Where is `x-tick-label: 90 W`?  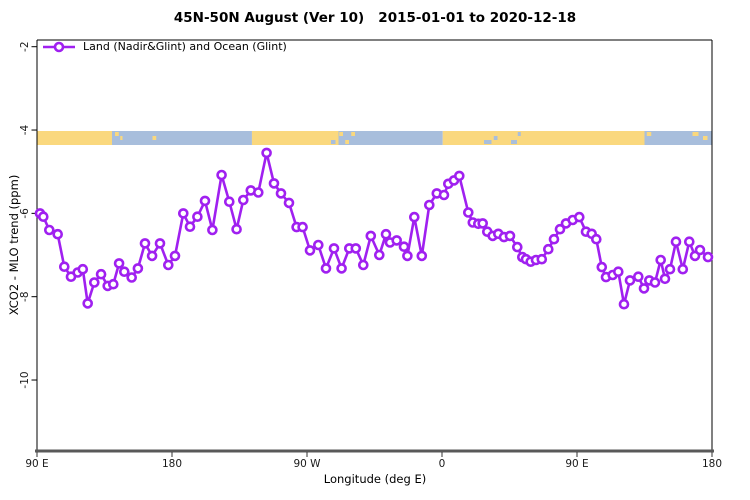 x-tick-label: 90 W is located at coordinates (307, 464).